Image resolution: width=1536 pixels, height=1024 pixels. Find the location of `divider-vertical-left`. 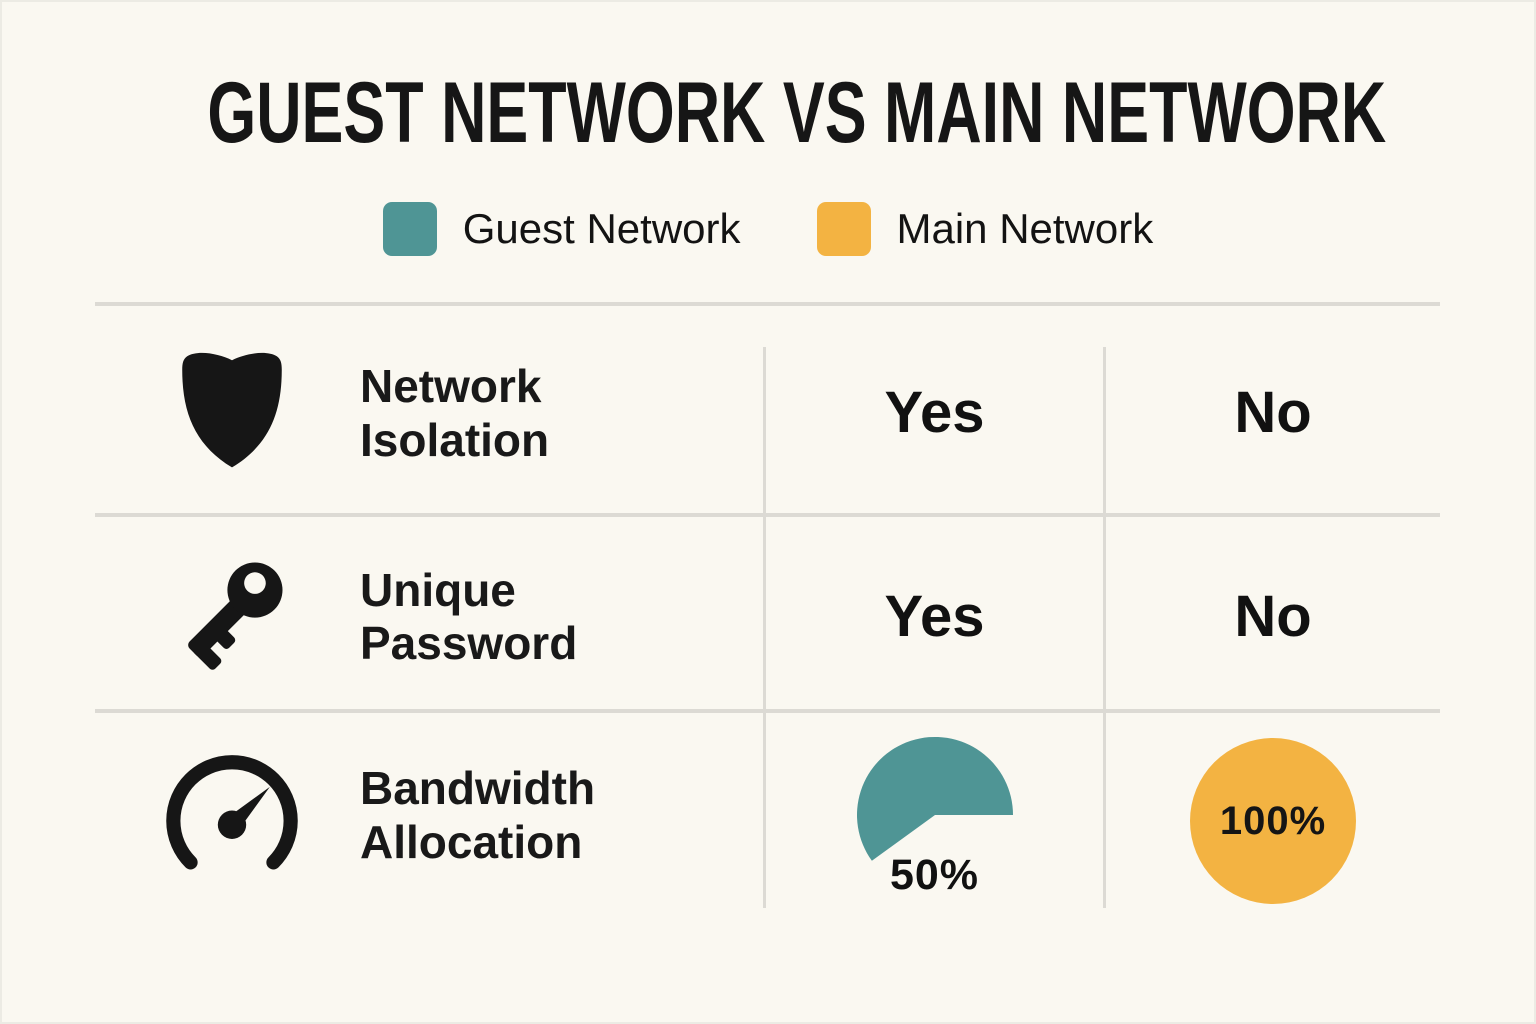

divider-vertical-left is located at coordinates (764, 627).